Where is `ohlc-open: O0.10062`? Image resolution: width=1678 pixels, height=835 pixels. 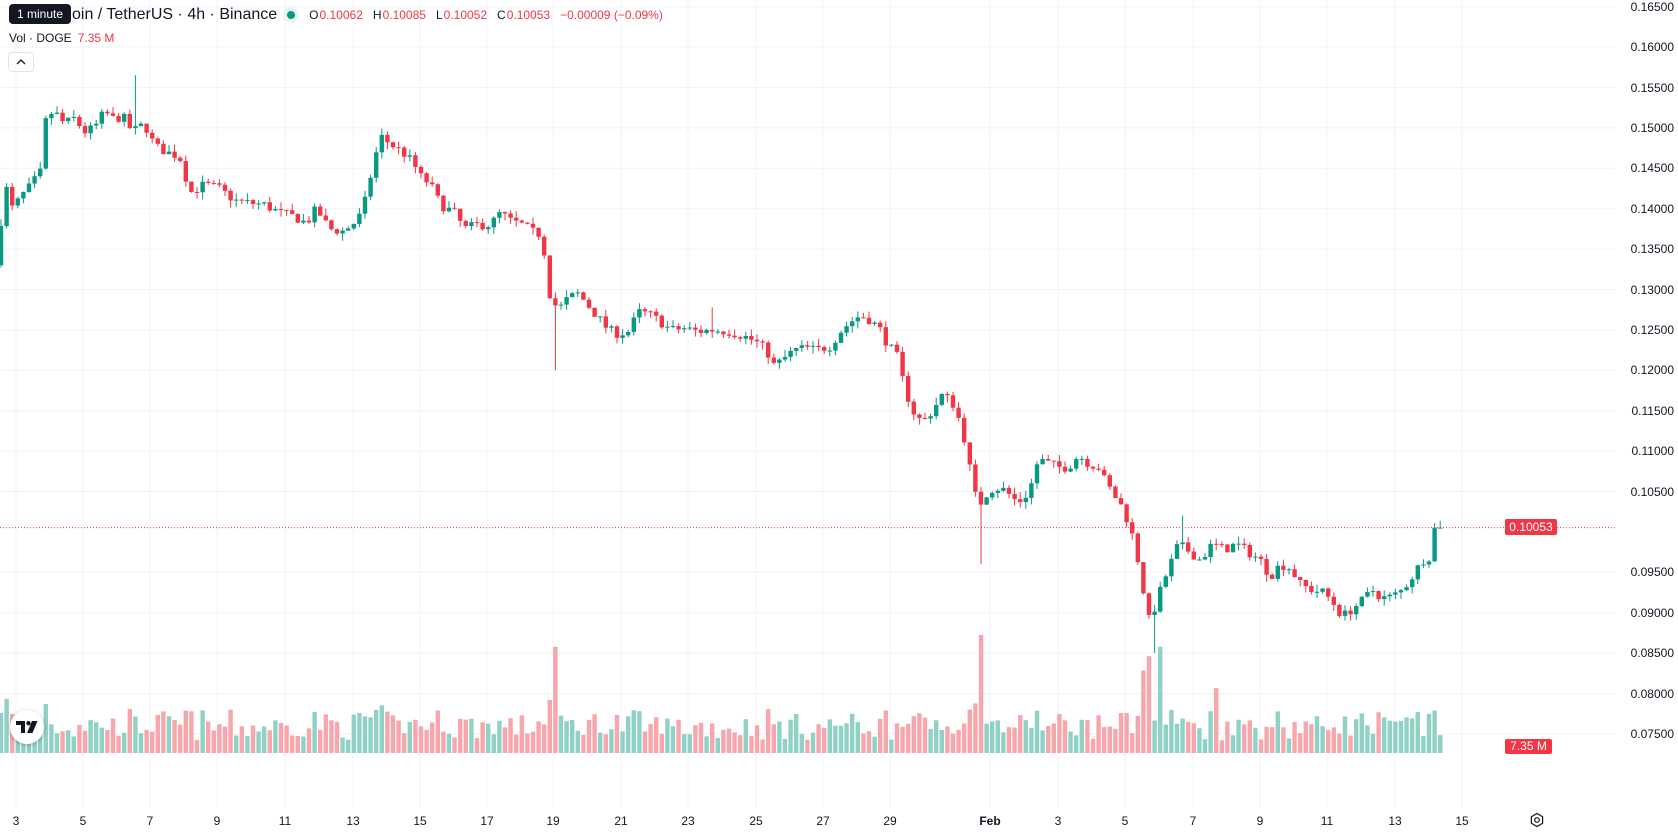
ohlc-open: O0.10062 is located at coordinates (336, 15).